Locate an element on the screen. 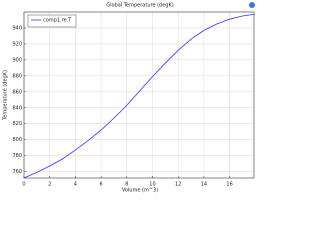 The image size is (320, 240). y-axis-label: Temperature (degK) is located at coordinates (6, 95).